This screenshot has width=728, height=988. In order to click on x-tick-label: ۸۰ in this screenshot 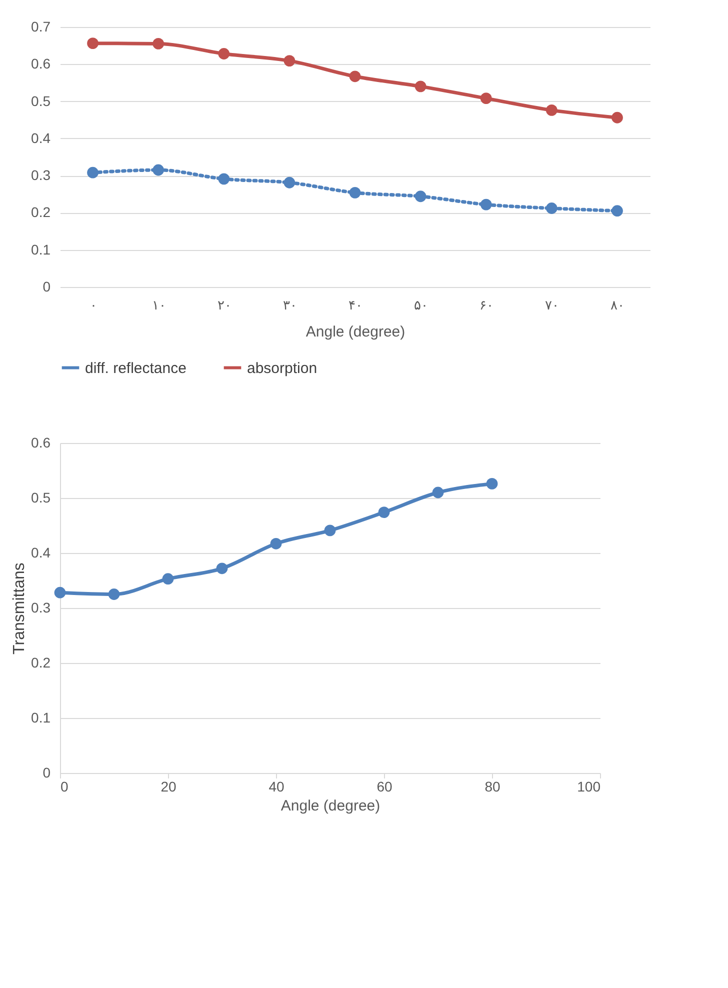, I will do `click(617, 305)`.